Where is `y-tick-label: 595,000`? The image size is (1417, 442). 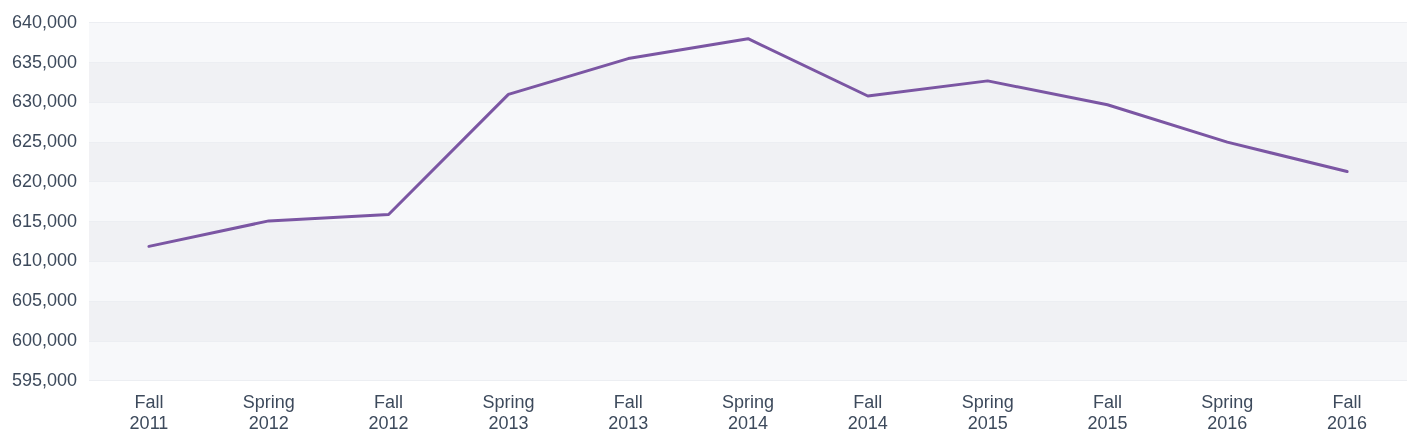
y-tick-label: 595,000 is located at coordinates (44, 379).